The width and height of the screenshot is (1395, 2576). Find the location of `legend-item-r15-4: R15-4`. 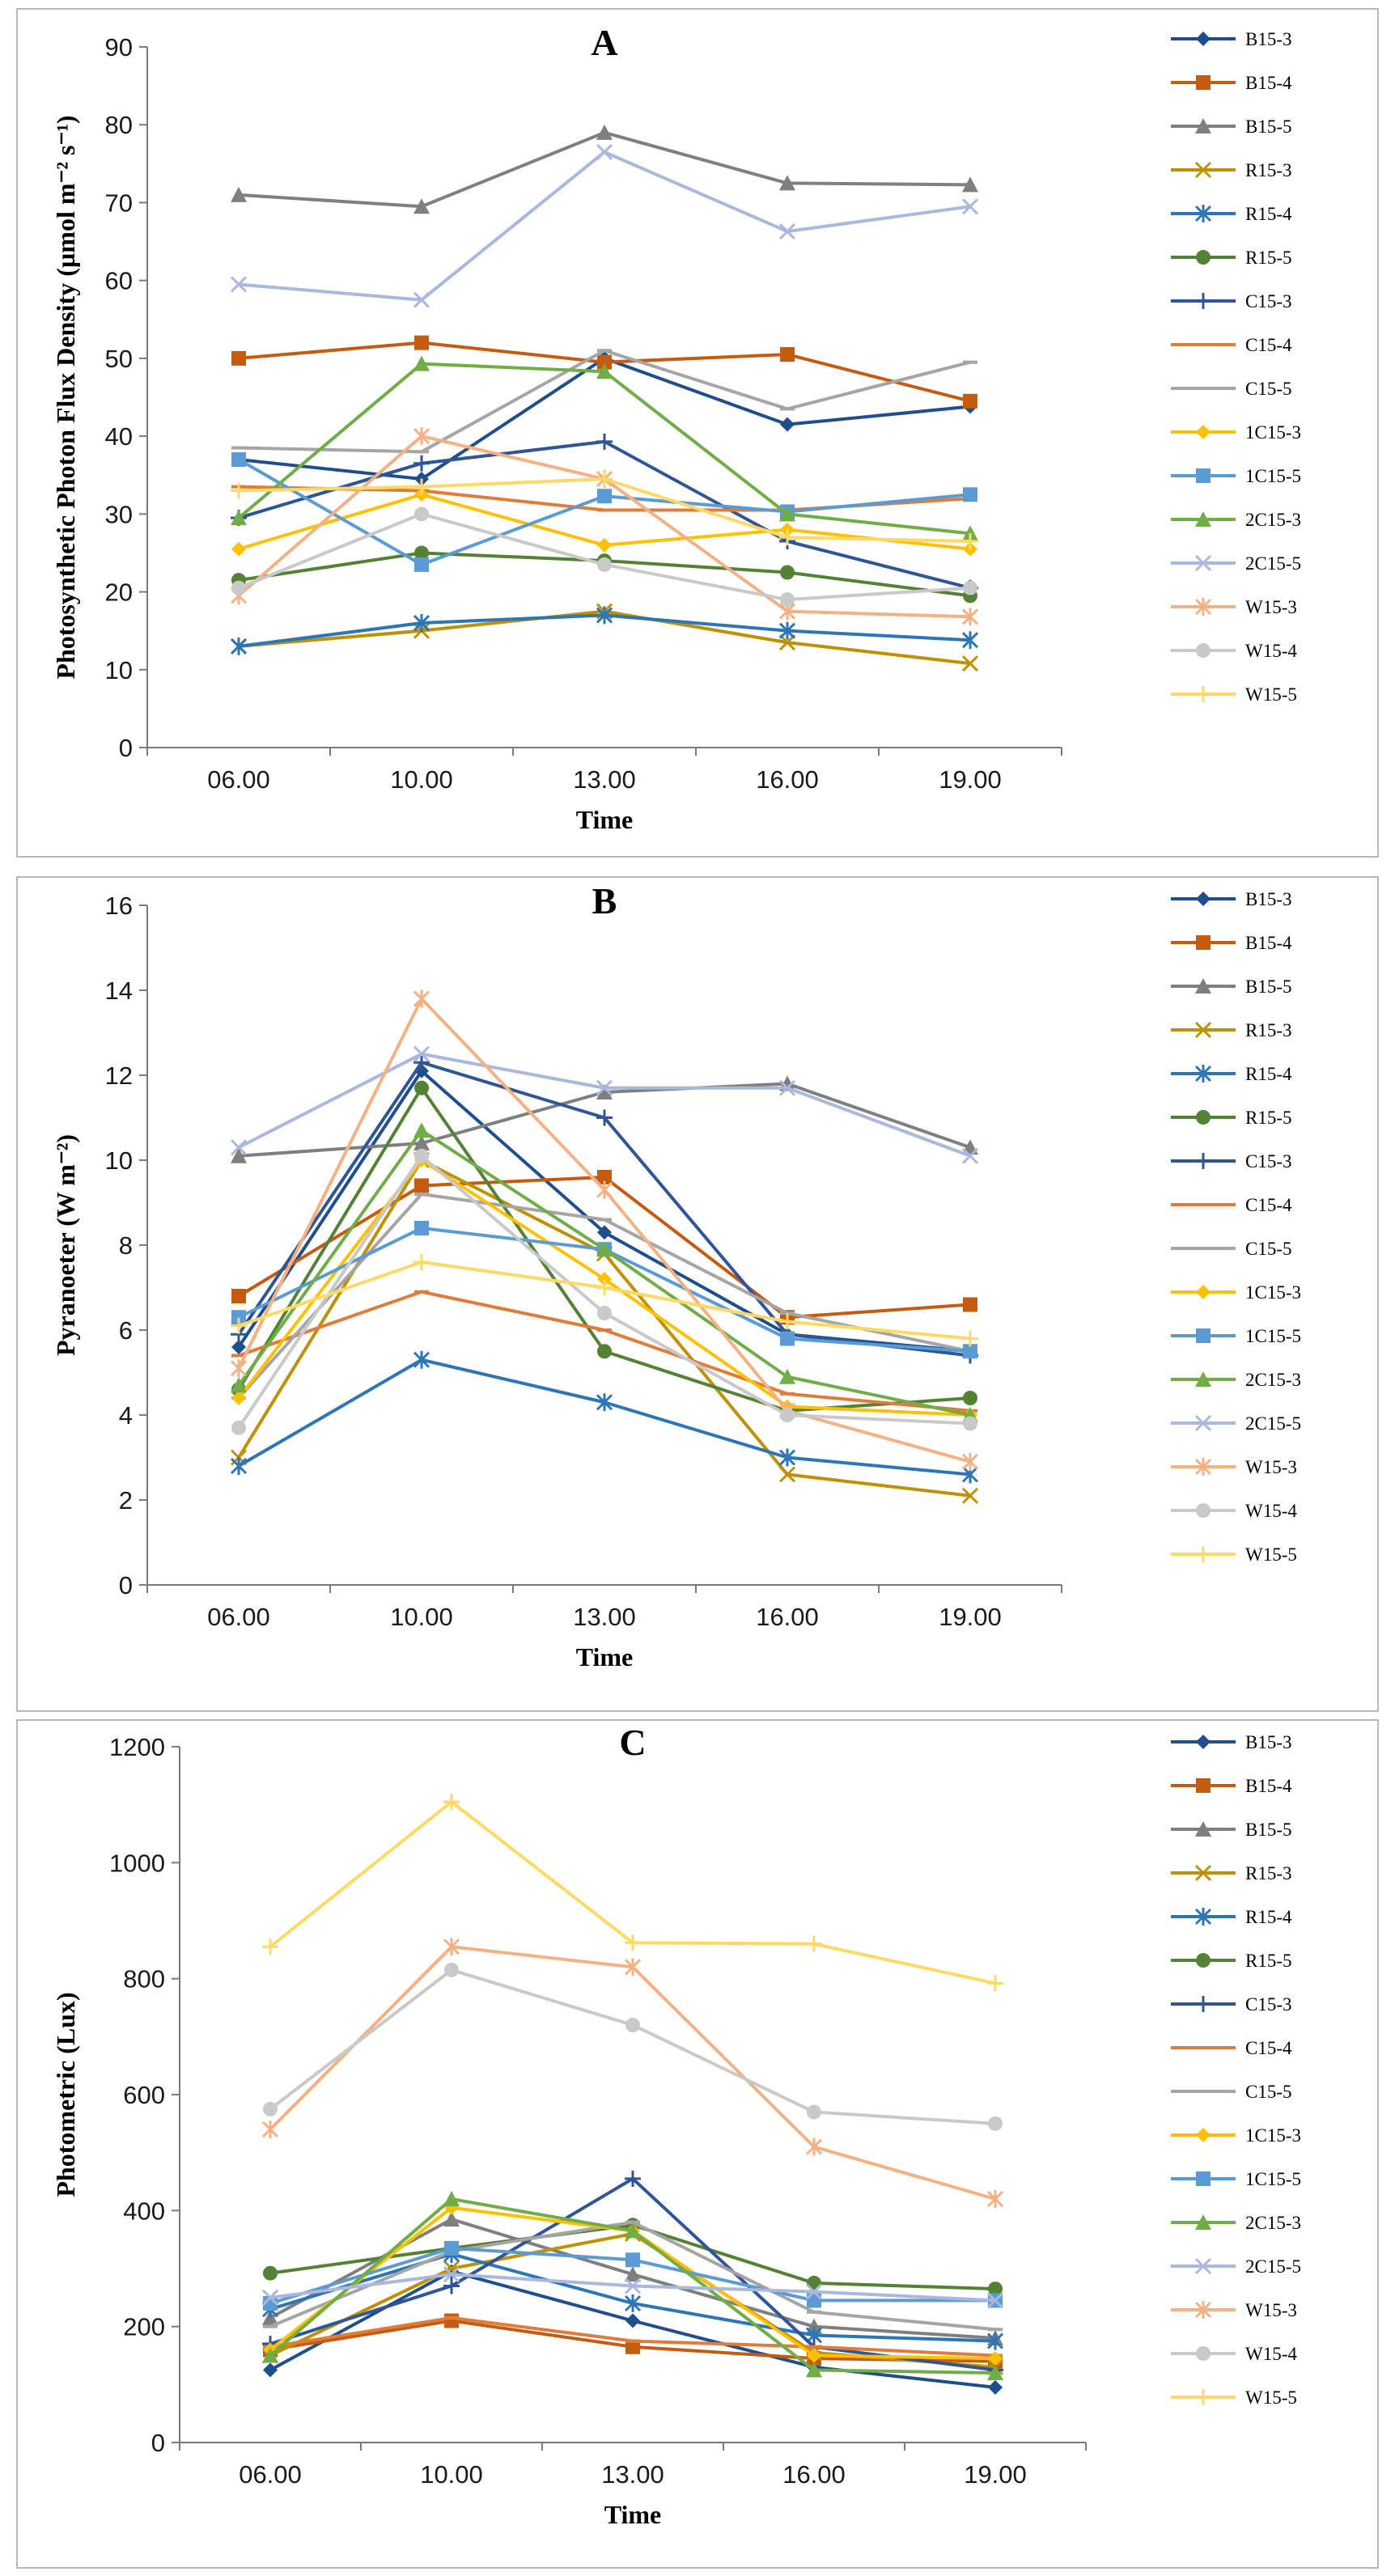

legend-item-r15-4: R15-4 is located at coordinates (1232, 214).